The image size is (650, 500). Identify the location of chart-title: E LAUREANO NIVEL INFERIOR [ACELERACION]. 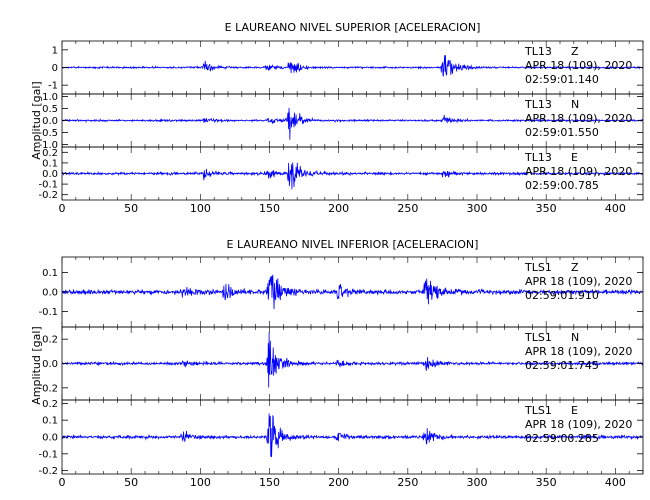
(353, 244).